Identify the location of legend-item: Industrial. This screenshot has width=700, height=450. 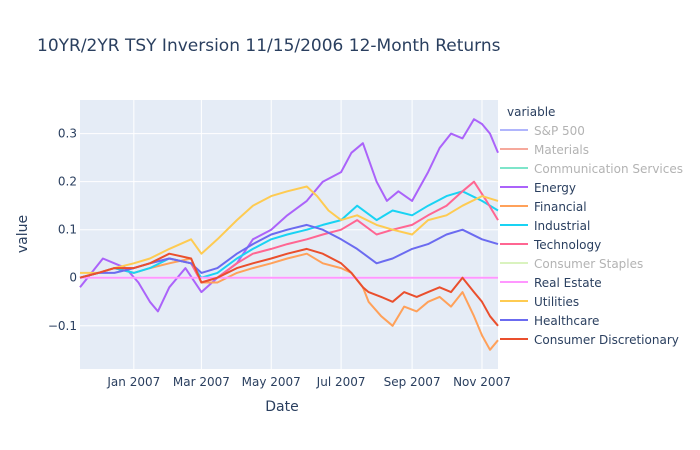
(545, 226).